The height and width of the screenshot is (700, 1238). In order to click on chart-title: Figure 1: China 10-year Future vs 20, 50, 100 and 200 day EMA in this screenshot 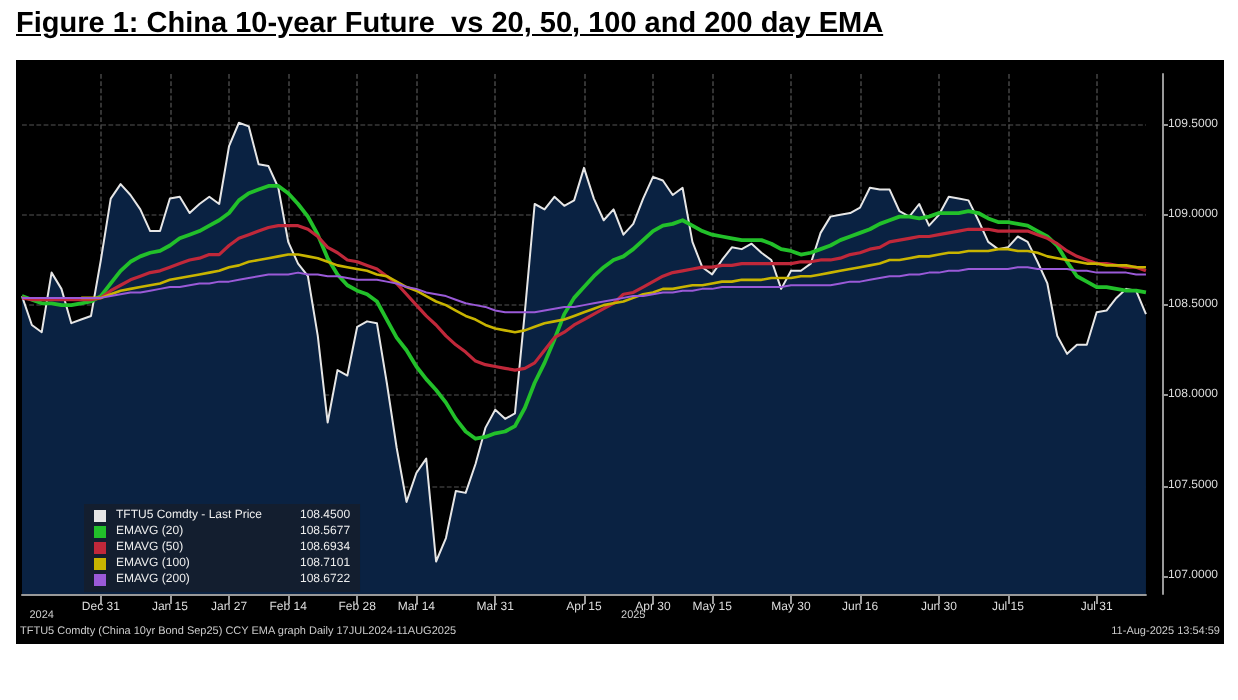, I will do `click(450, 24)`.